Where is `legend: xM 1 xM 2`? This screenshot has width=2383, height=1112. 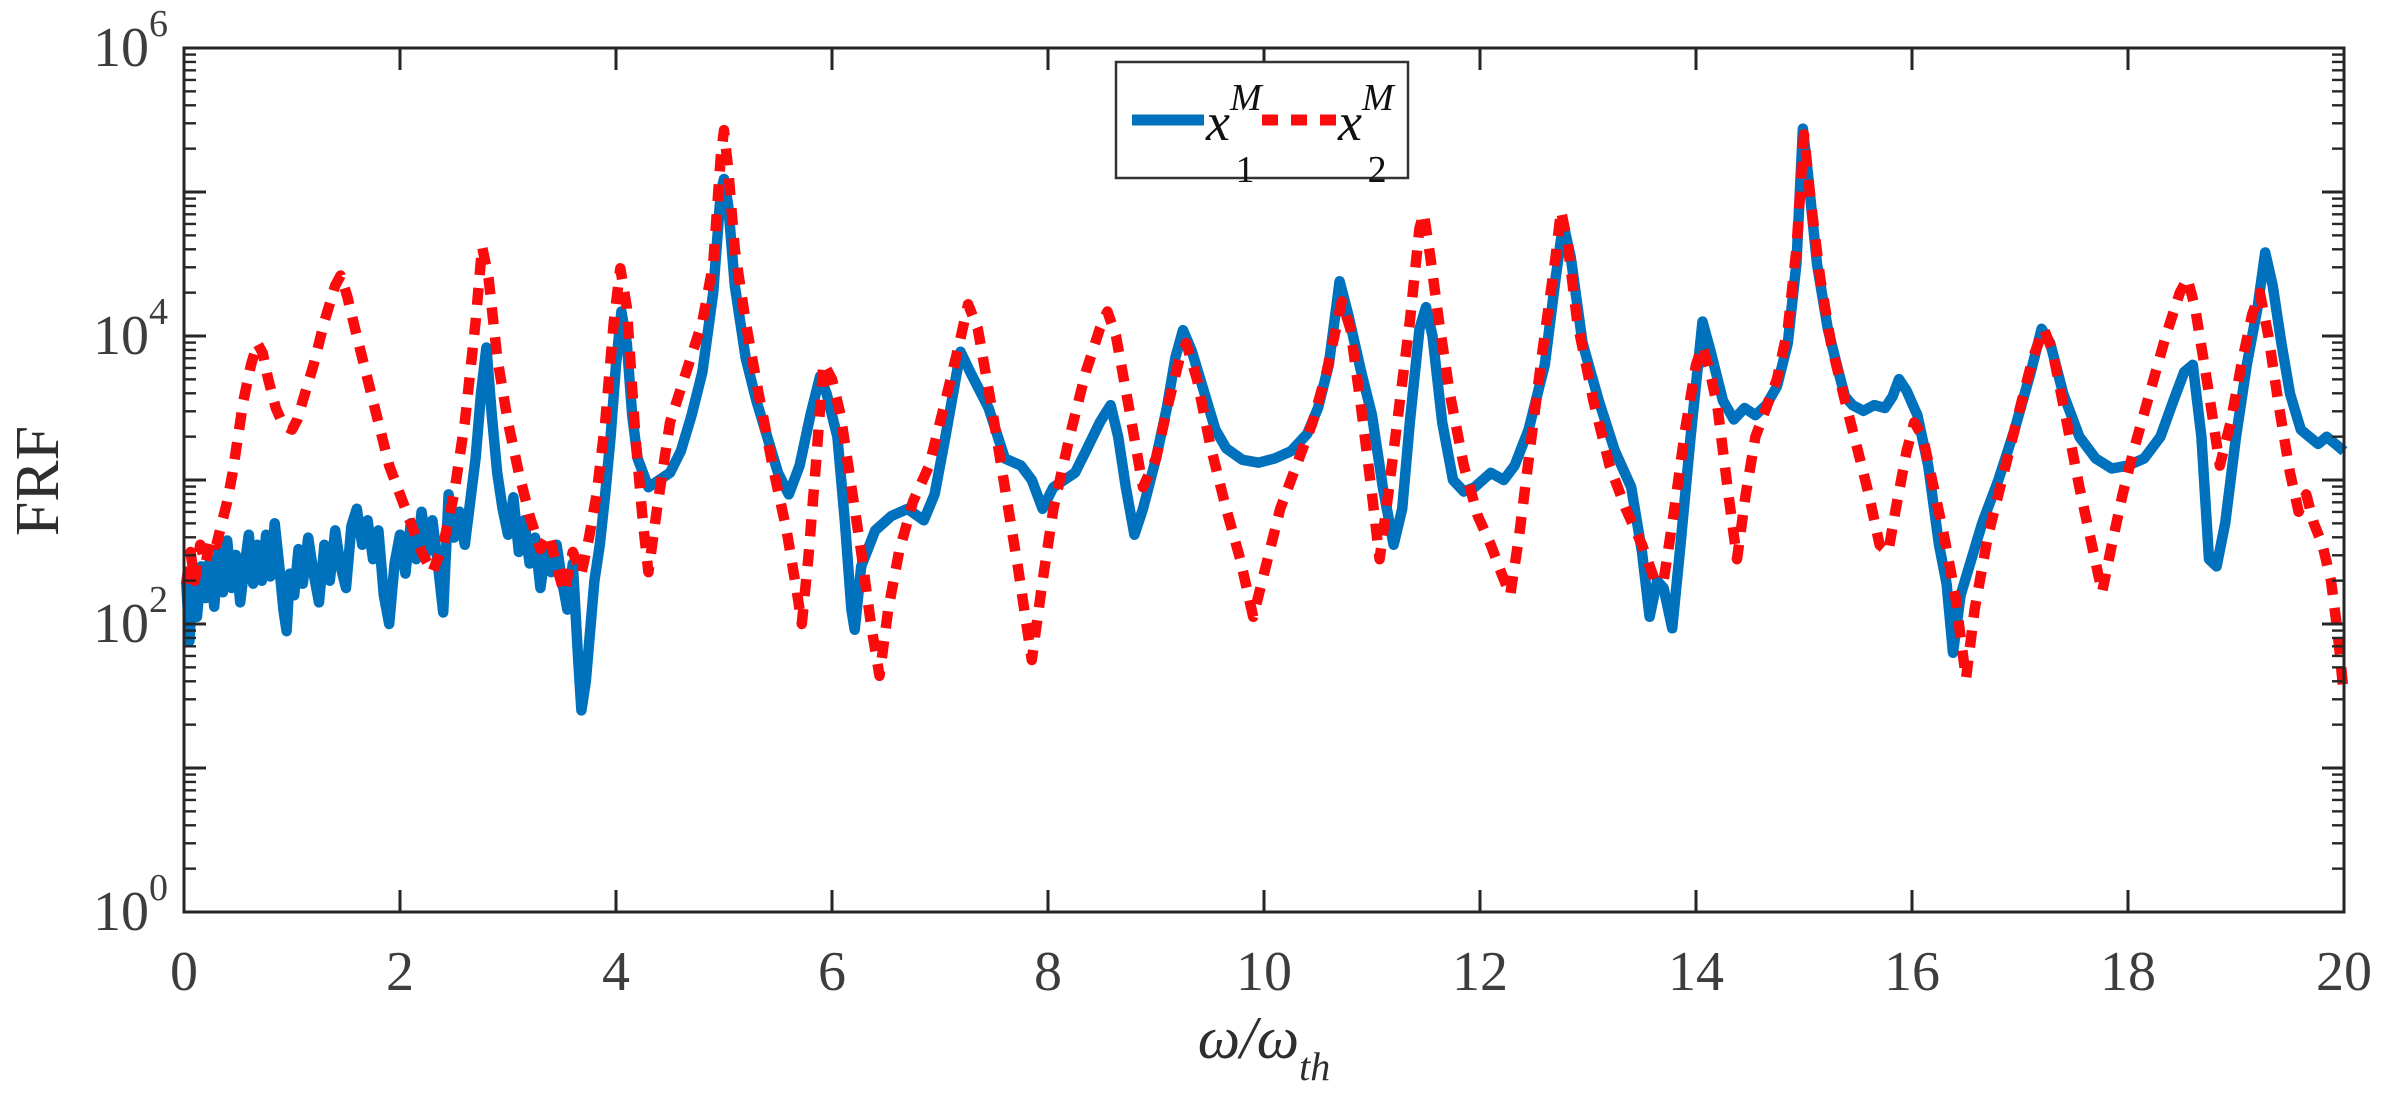 legend: xM 1 xM 2 is located at coordinates (1262, 125).